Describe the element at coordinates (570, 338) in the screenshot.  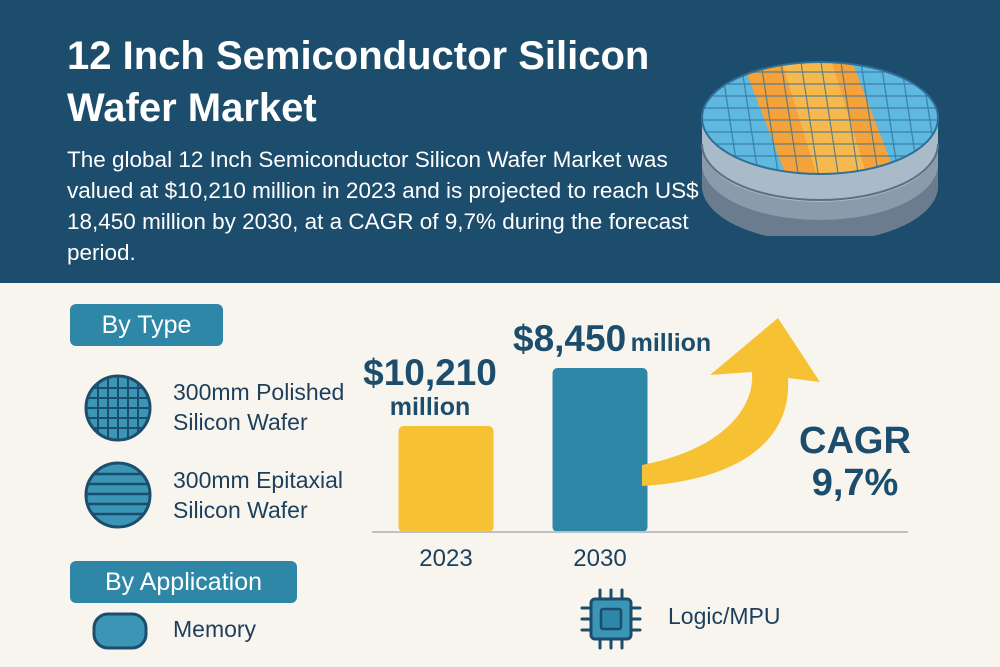
I see `bar-value-2030: $8,450` at that location.